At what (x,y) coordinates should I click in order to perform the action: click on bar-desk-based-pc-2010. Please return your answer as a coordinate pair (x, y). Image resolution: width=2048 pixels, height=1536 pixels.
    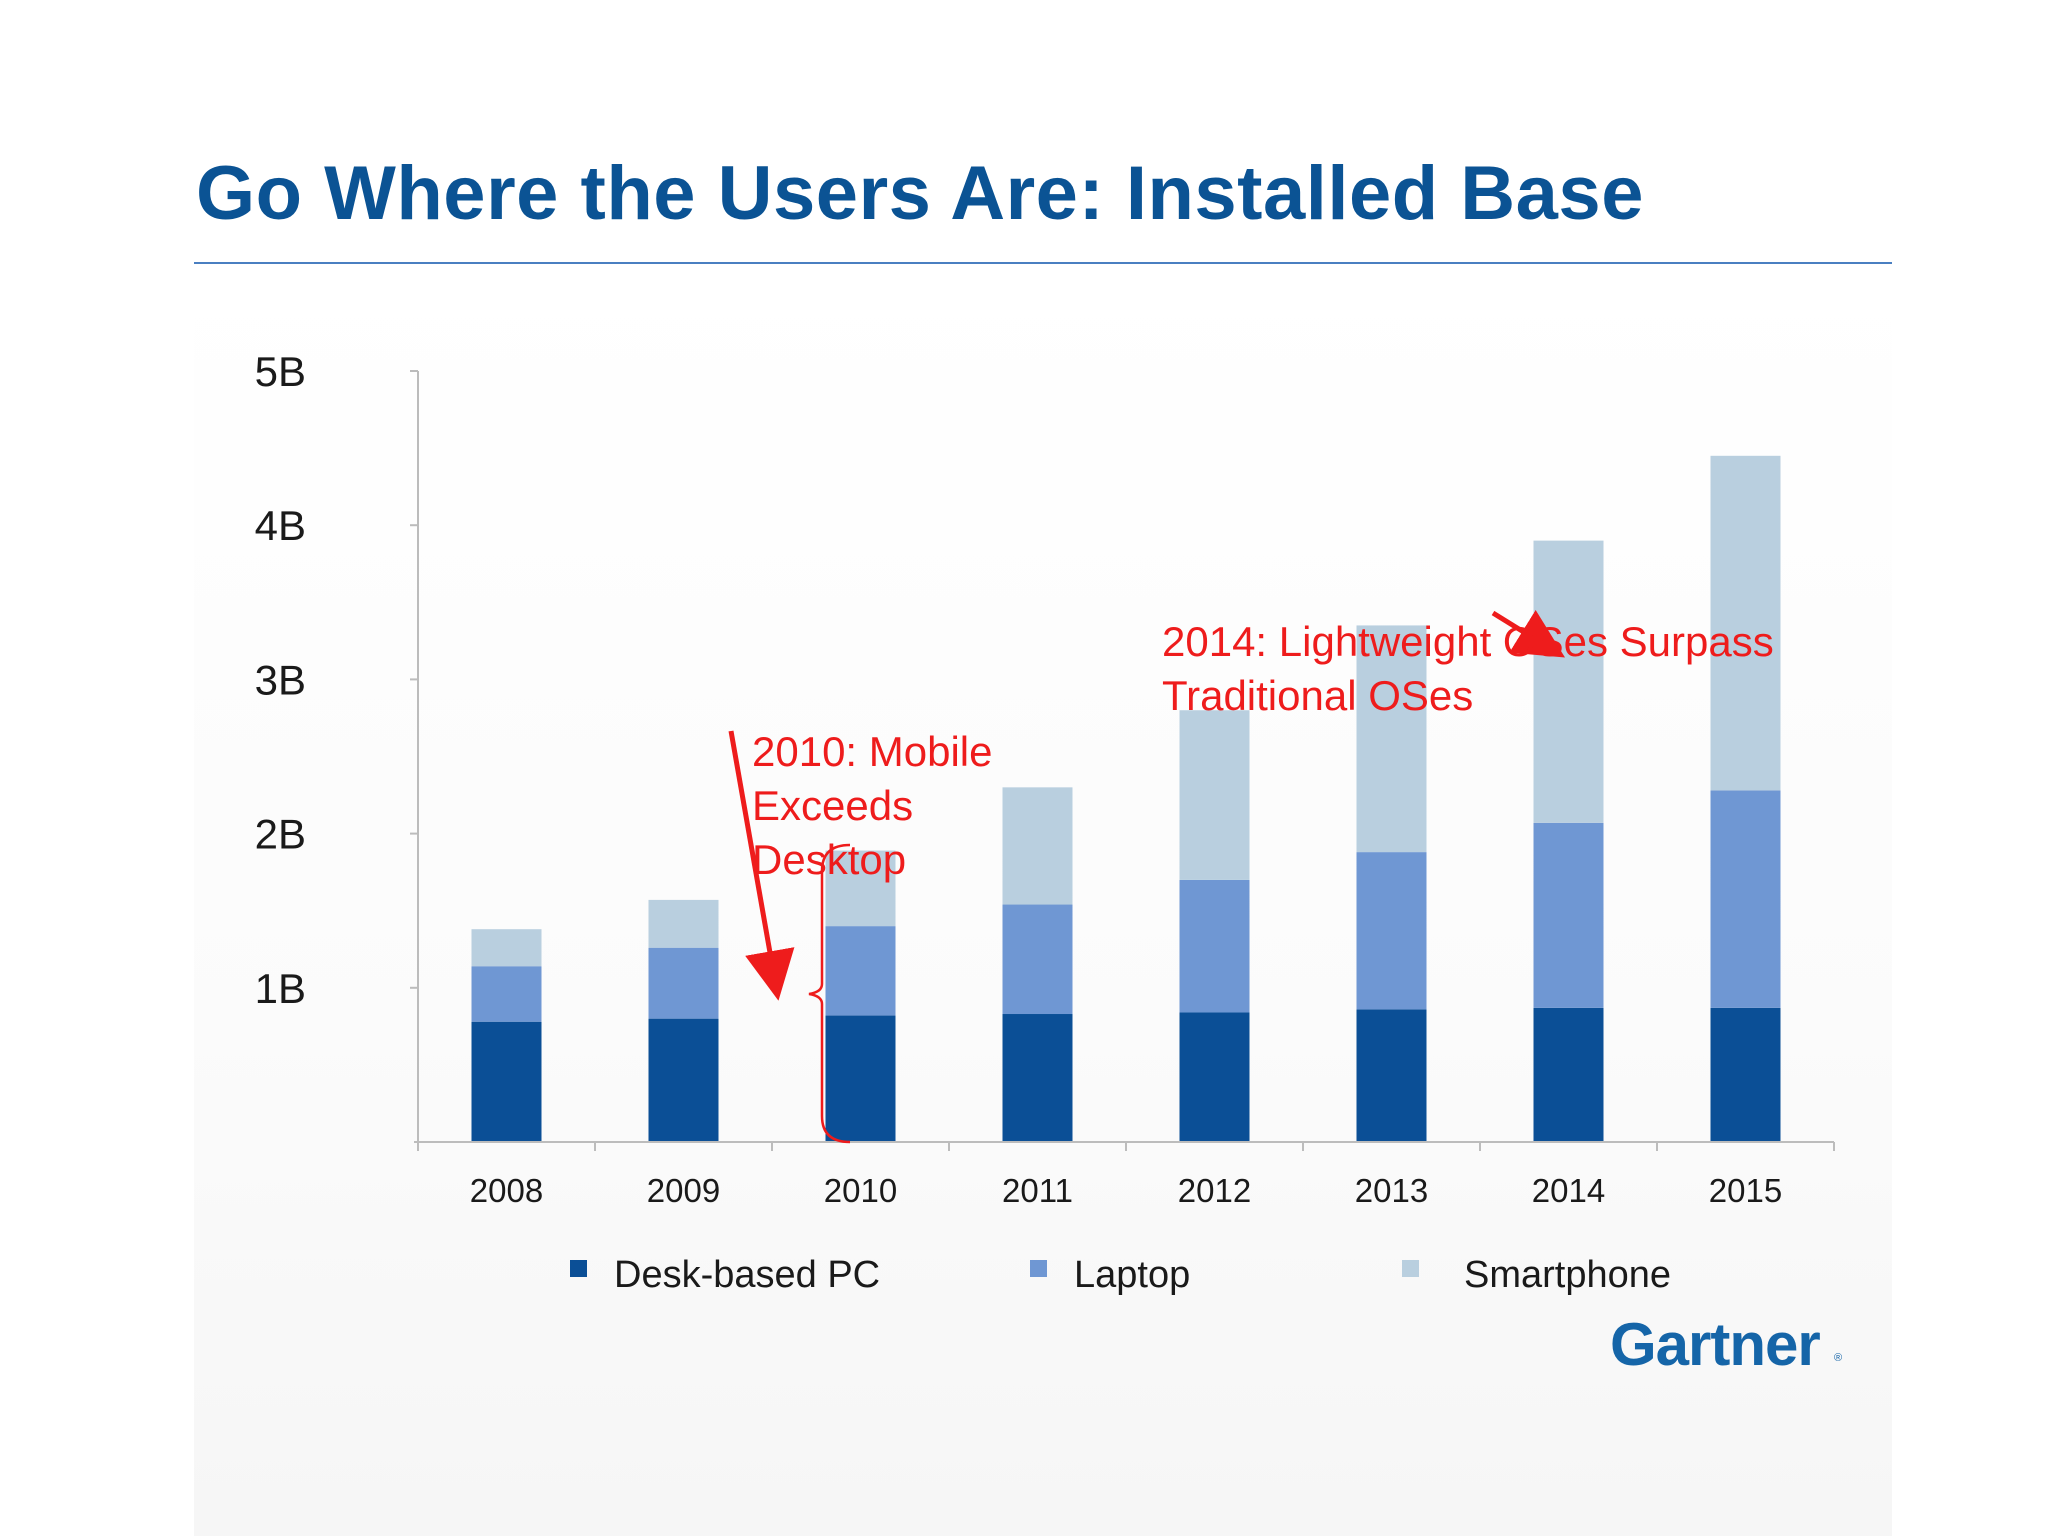
    Looking at the image, I should click on (860, 1078).